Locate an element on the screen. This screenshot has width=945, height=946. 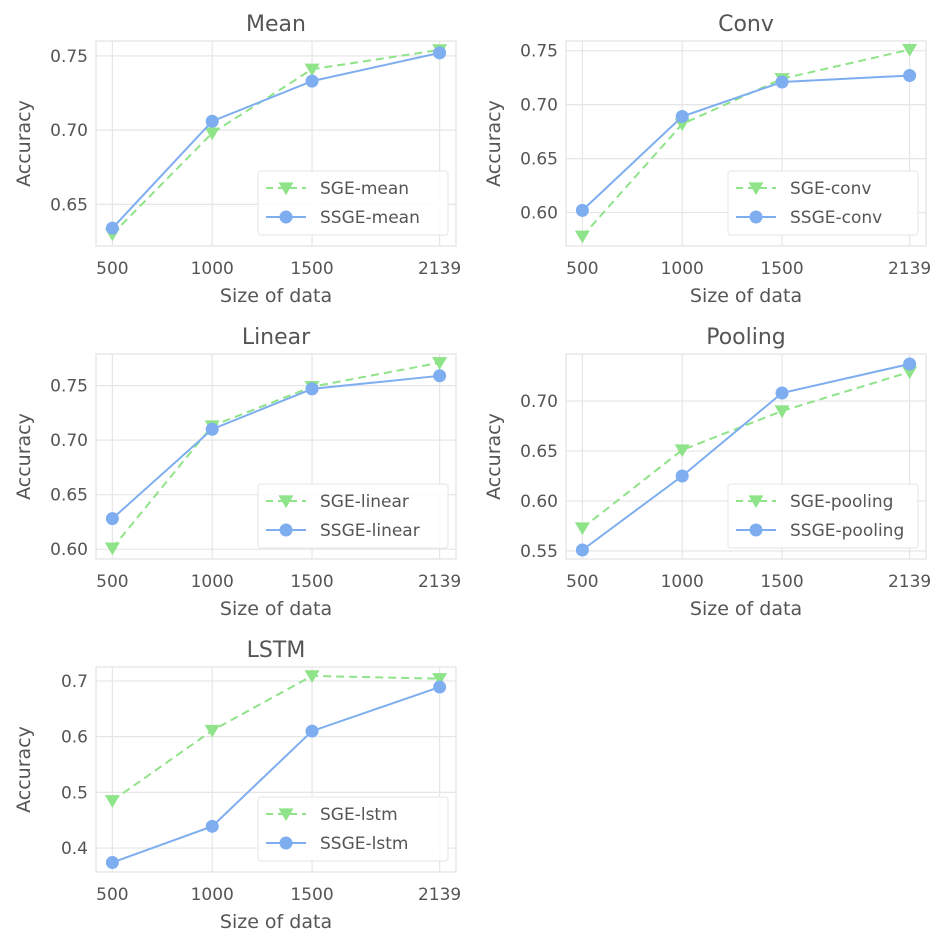
chart-title: LSTM is located at coordinates (276, 650).